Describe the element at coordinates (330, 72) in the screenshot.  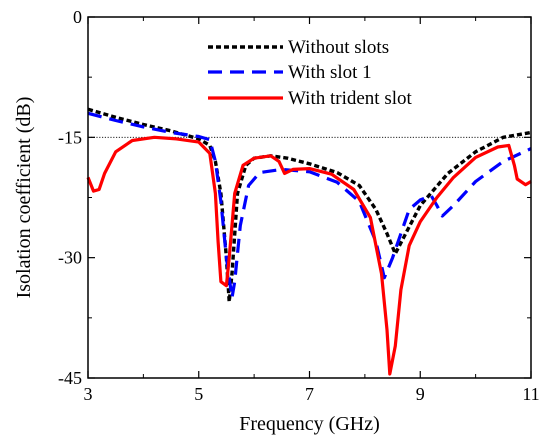
I see `legend-label-2: With slot 1` at that location.